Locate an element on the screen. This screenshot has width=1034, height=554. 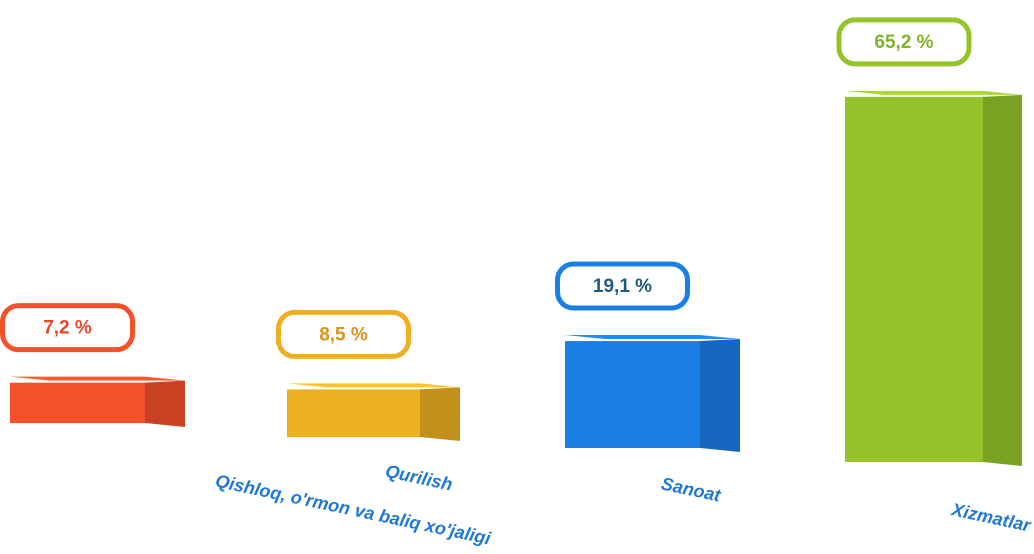
value-label: 8,5 % is located at coordinates (343, 334).